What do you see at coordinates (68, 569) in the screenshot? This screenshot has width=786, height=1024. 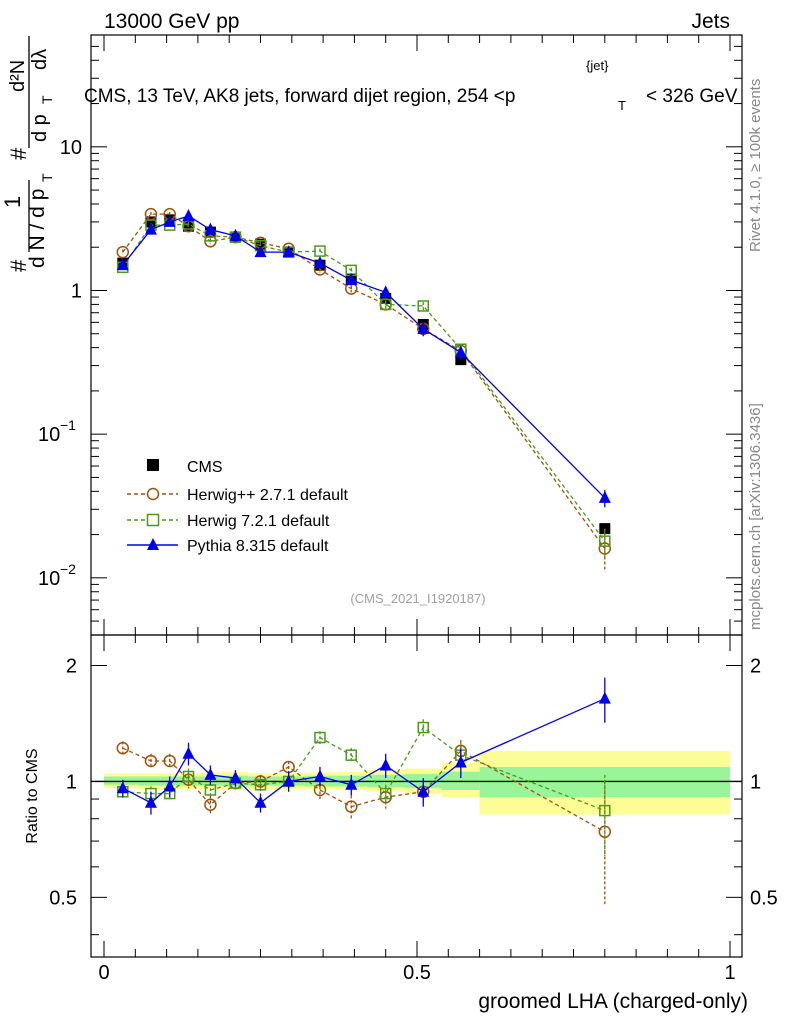 I see `main-y-tick-exponent: −2` at bounding box center [68, 569].